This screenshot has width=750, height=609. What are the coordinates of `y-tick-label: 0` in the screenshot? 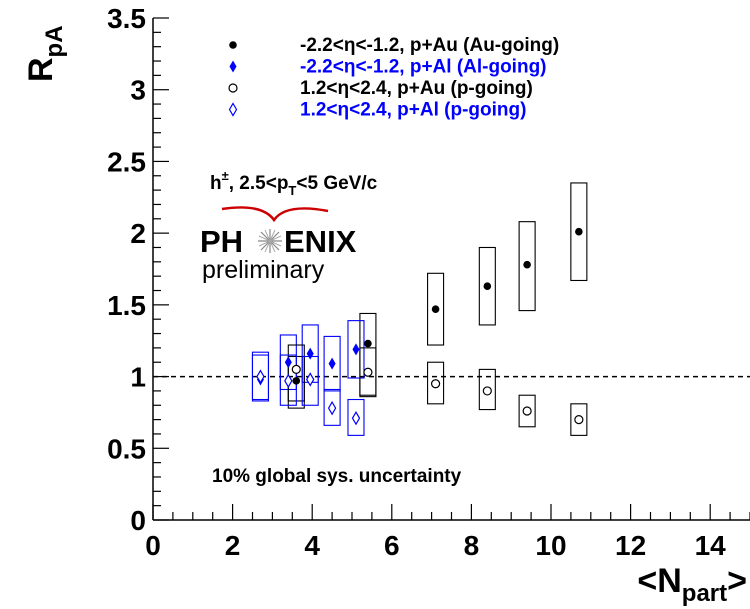 It's located at (138, 520).